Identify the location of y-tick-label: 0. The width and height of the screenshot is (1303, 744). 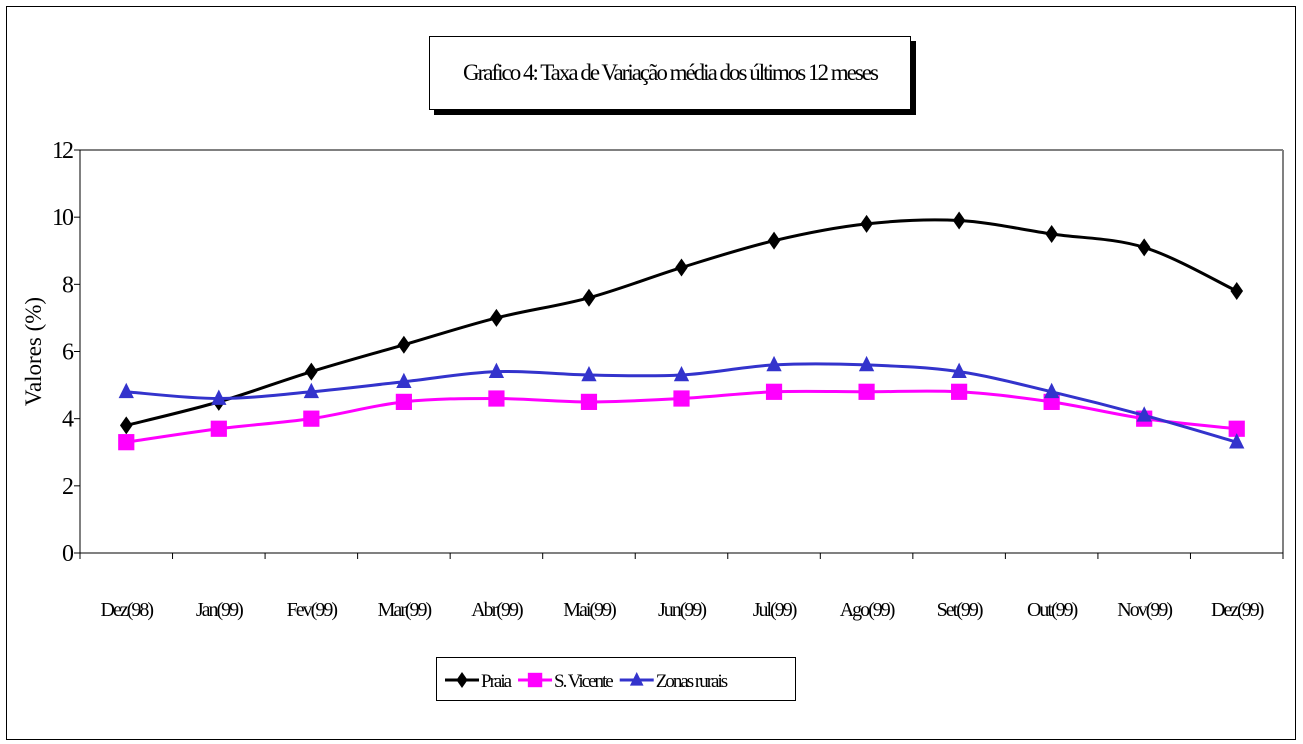
(68, 554).